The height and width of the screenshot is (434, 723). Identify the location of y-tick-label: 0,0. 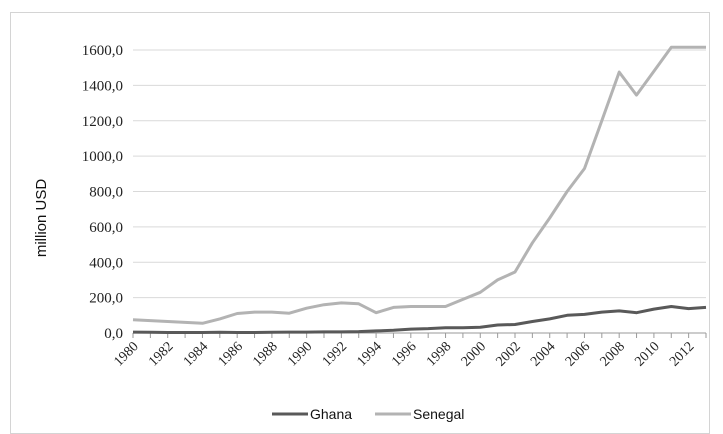
(113, 334).